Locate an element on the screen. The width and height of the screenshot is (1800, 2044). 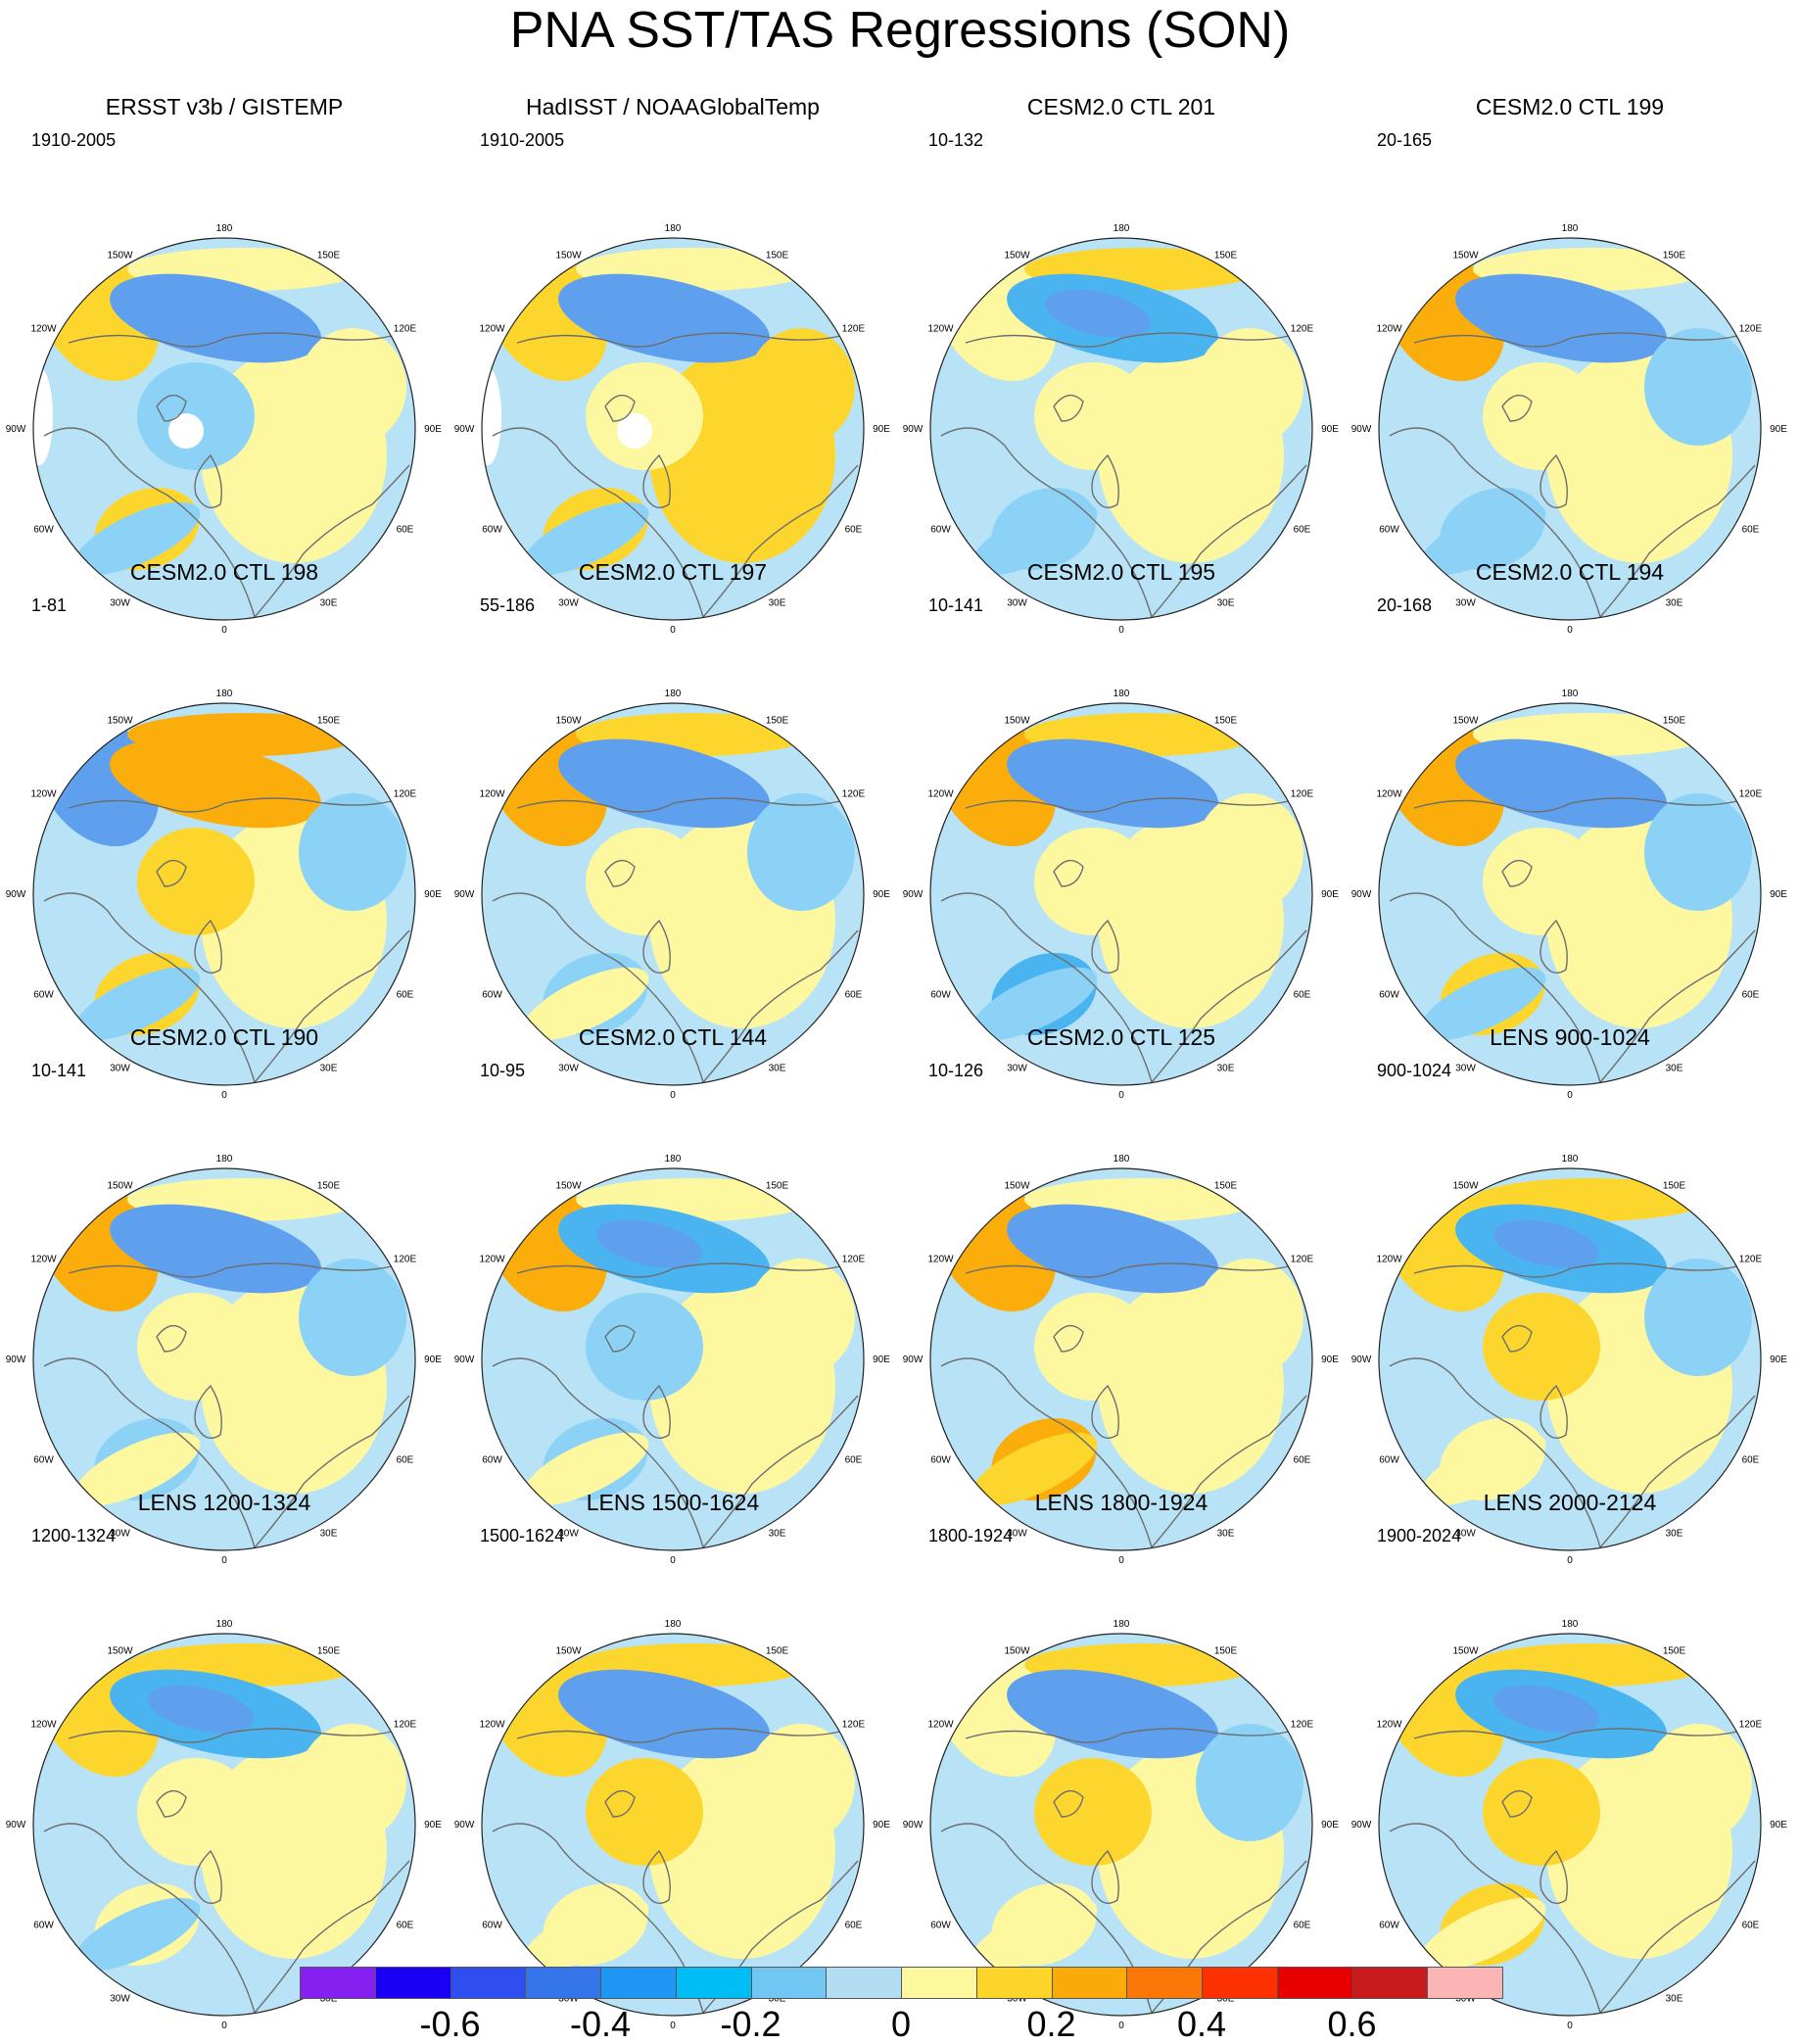
panel-title: CESM2.0 CTL 197 is located at coordinates (673, 572).